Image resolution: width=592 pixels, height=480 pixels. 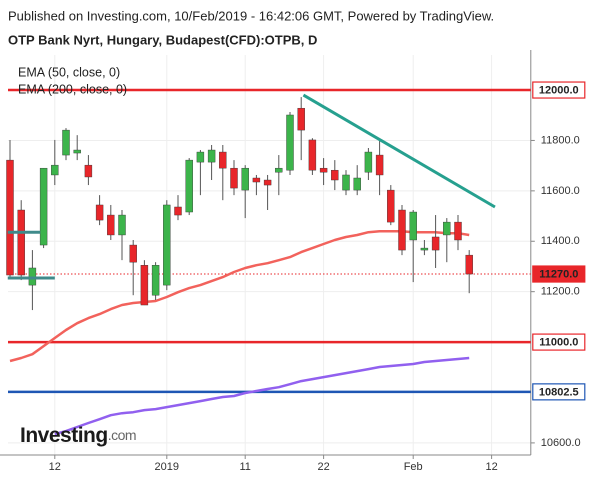 I want to click on y-tick-label: 11200.0, so click(x=560, y=292).